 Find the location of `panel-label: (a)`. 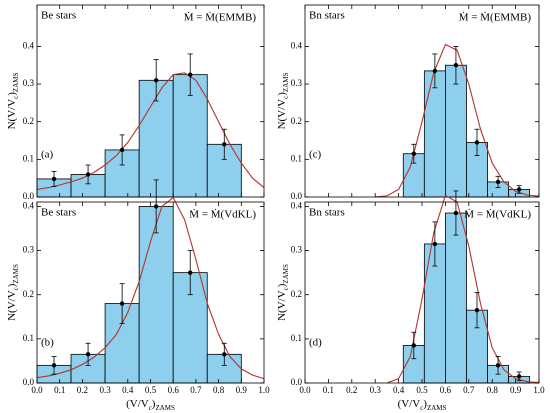

panel-label: (a) is located at coordinates (47, 154).